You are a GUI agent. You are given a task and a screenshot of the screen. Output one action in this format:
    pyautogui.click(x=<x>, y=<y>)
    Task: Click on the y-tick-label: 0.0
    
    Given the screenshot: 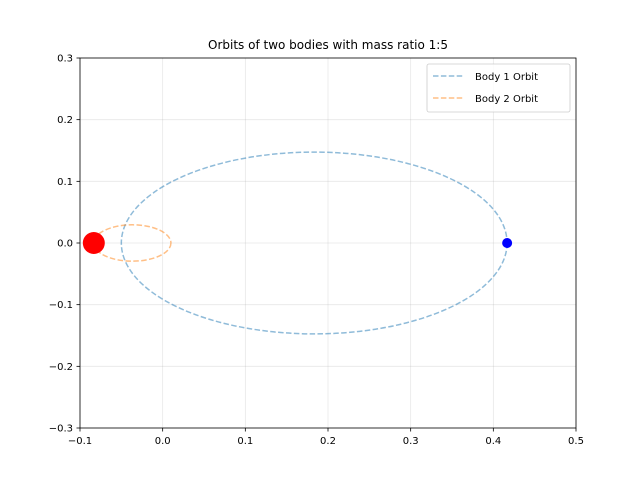 What is the action you would take?
    pyautogui.click(x=65, y=244)
    